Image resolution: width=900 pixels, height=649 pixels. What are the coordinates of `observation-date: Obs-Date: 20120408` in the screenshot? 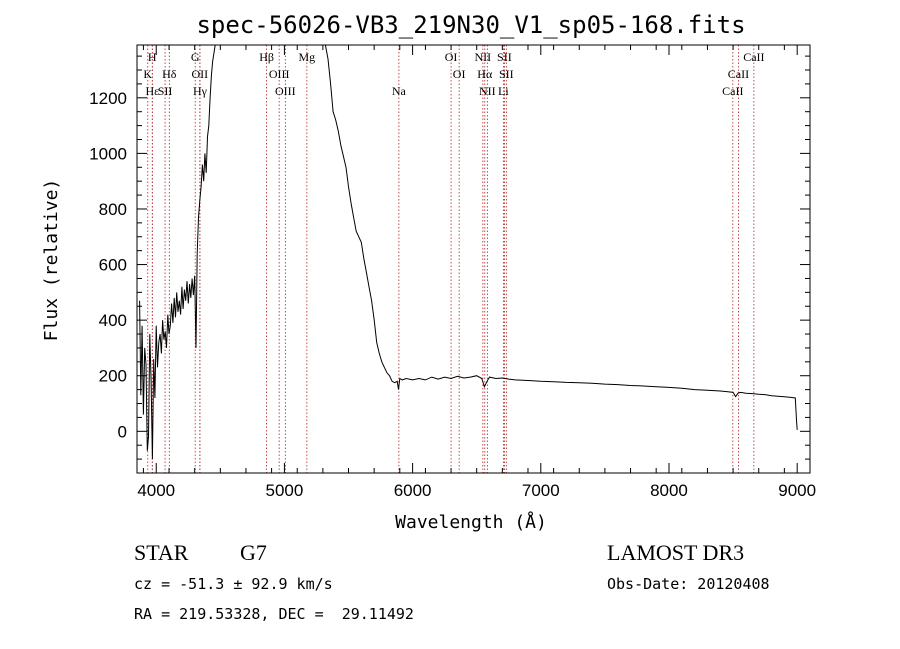 It's located at (688, 584).